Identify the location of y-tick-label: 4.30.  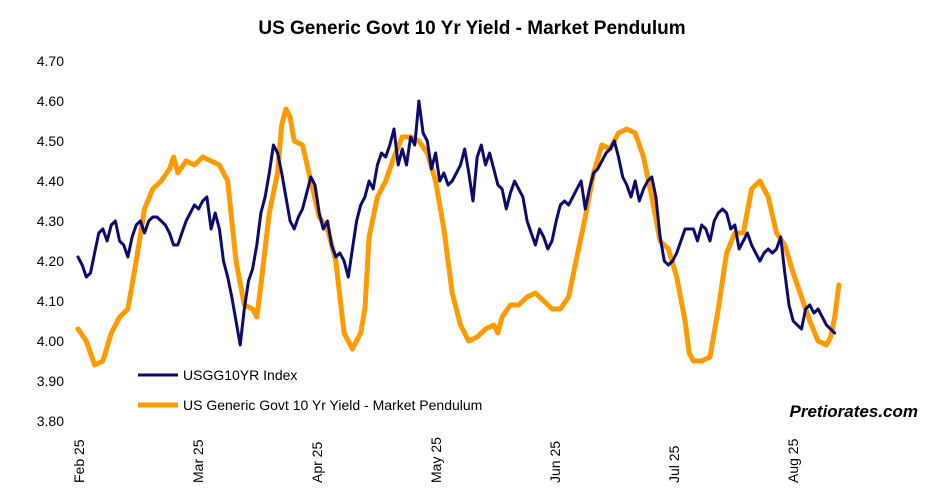
(50, 221).